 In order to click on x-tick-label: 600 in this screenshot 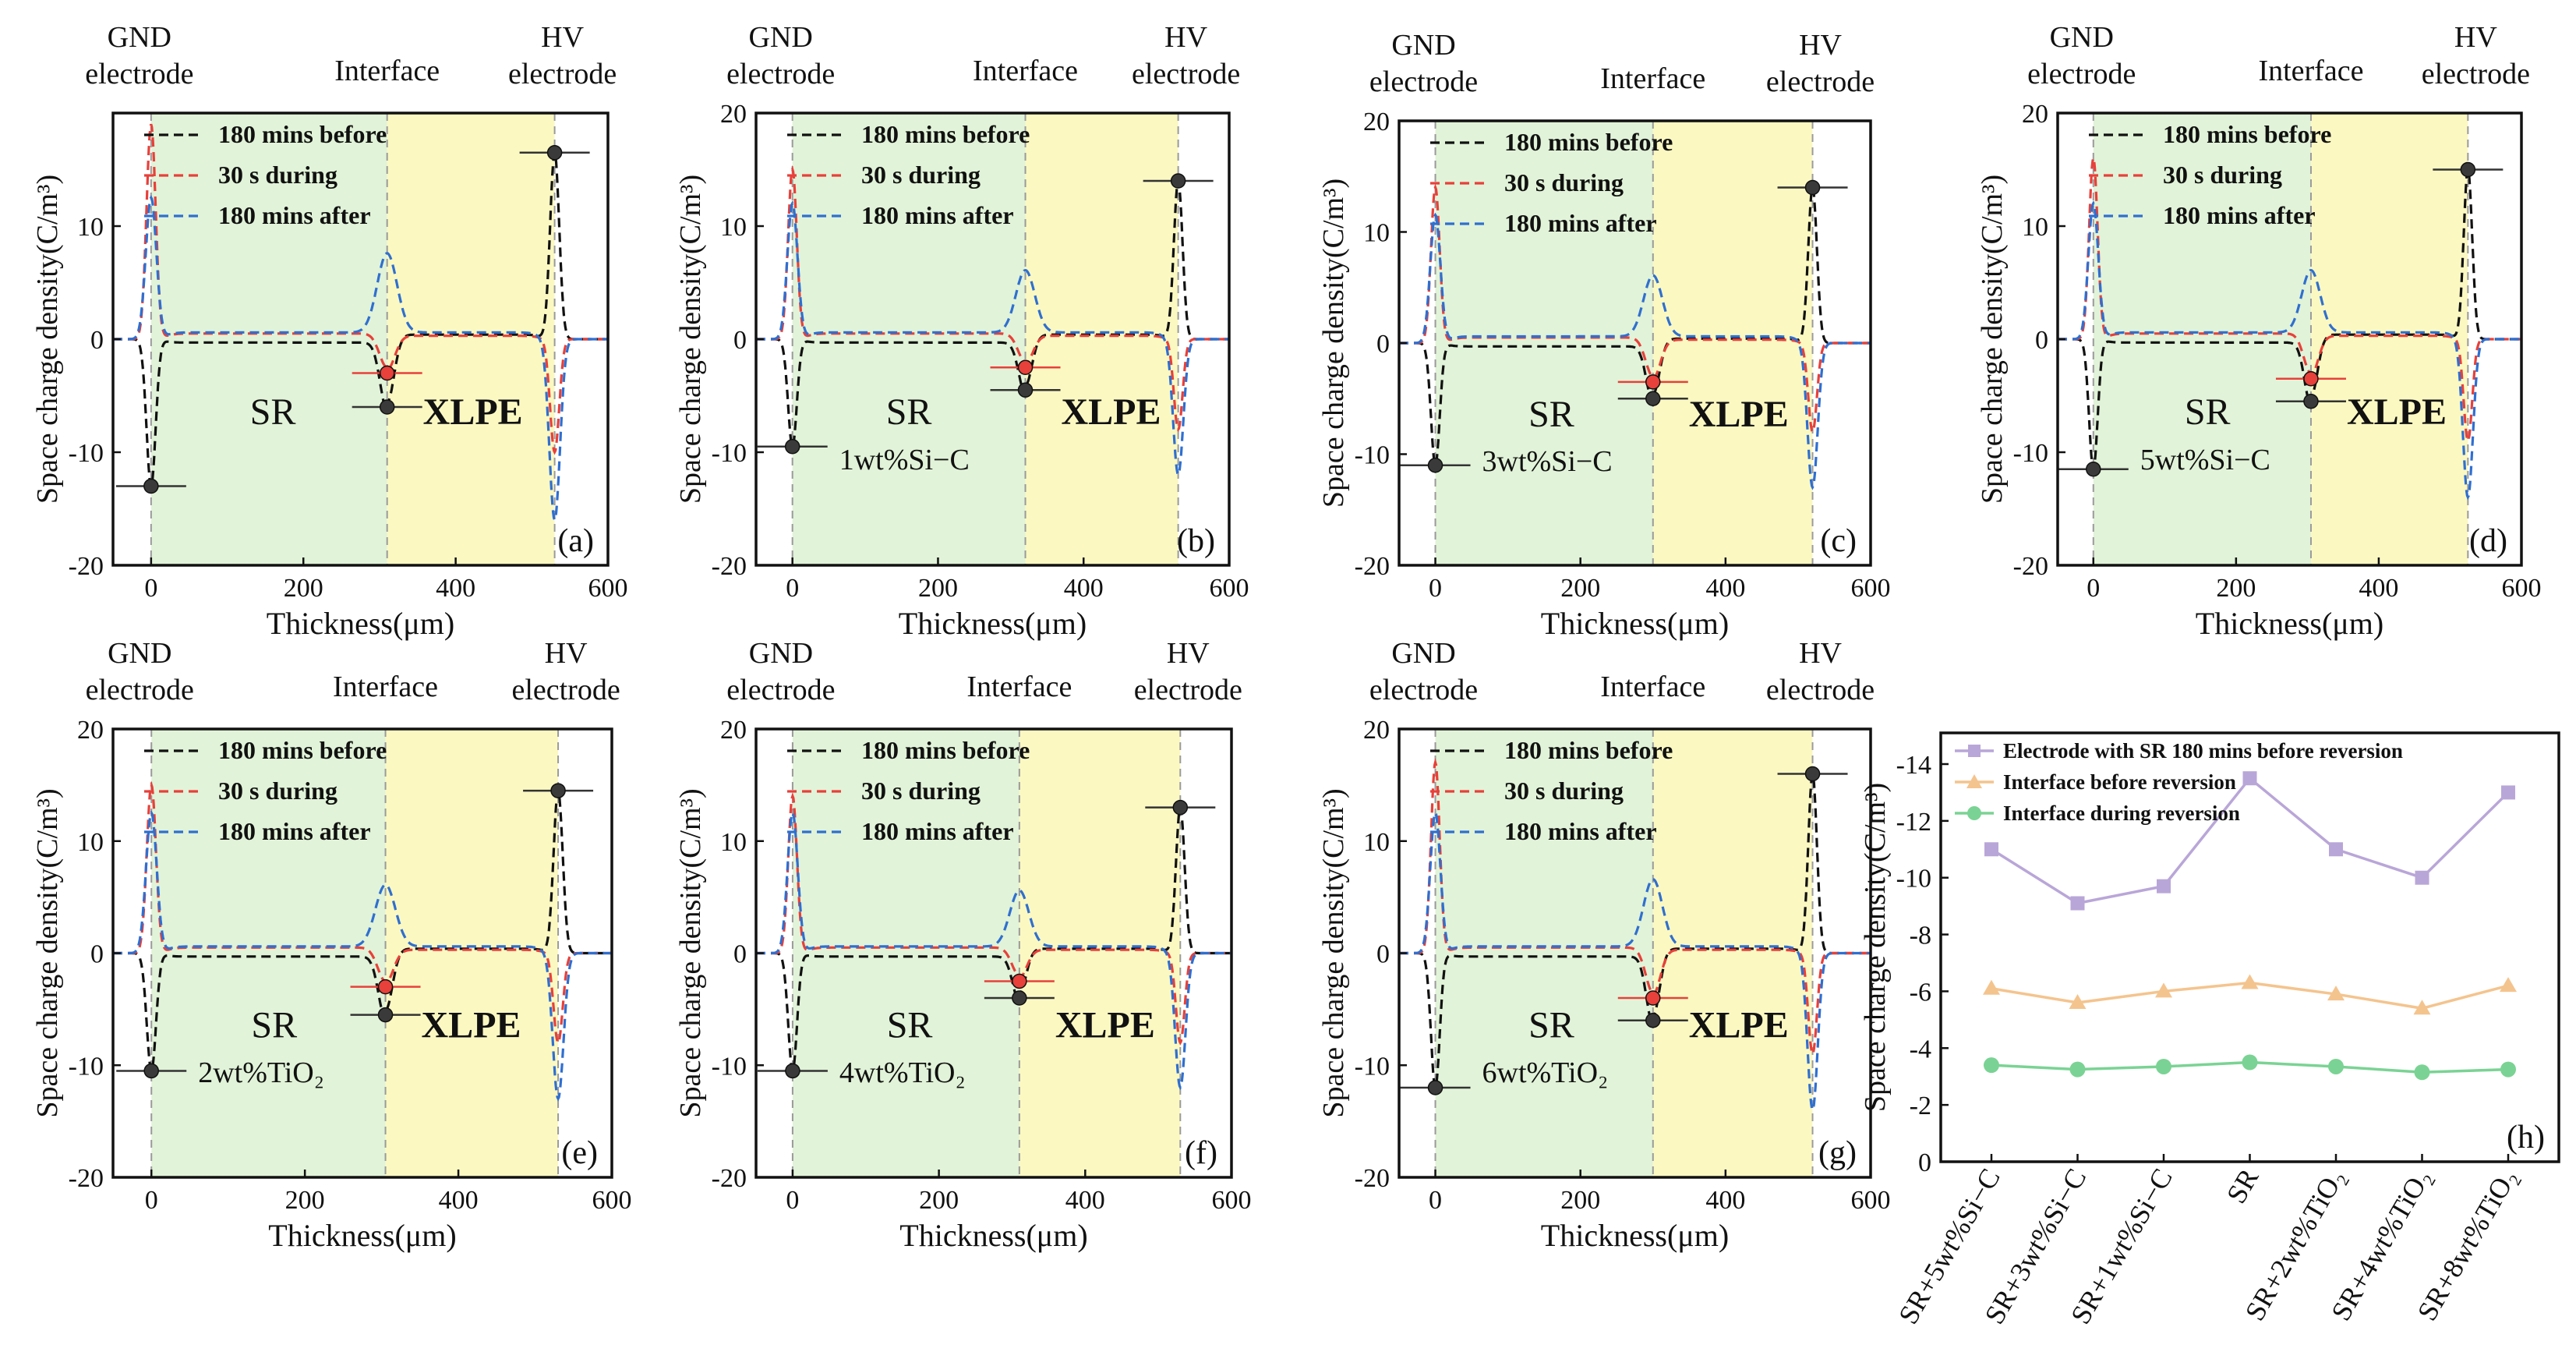, I will do `click(608, 588)`.